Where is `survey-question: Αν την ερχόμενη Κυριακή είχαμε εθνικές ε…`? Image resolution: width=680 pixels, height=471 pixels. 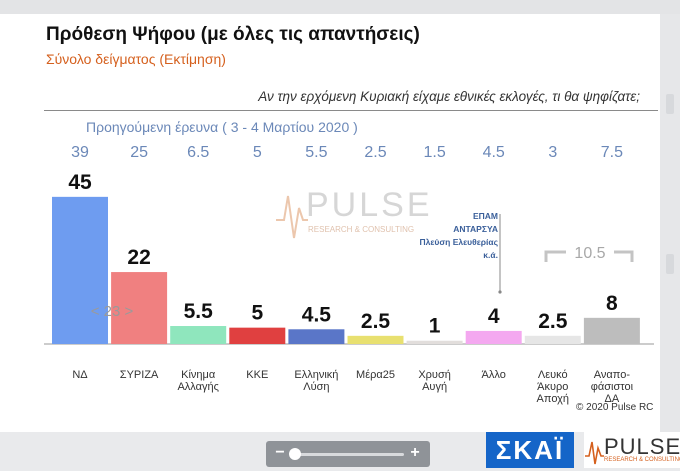
survey-question: Αν την ερχόμενη Κυριακή είχαμε εθνικές ε… is located at coordinates (449, 96).